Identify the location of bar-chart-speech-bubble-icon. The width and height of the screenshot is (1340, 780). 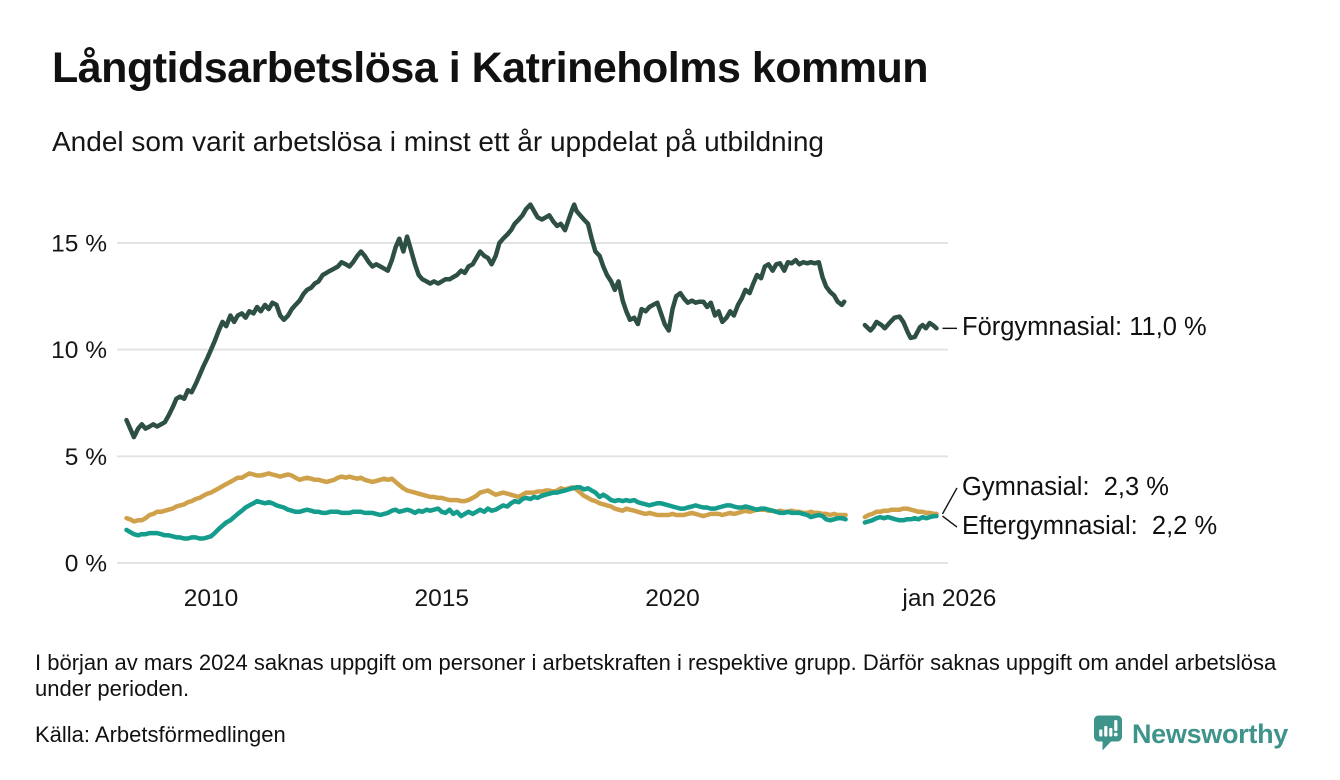
(1107, 733).